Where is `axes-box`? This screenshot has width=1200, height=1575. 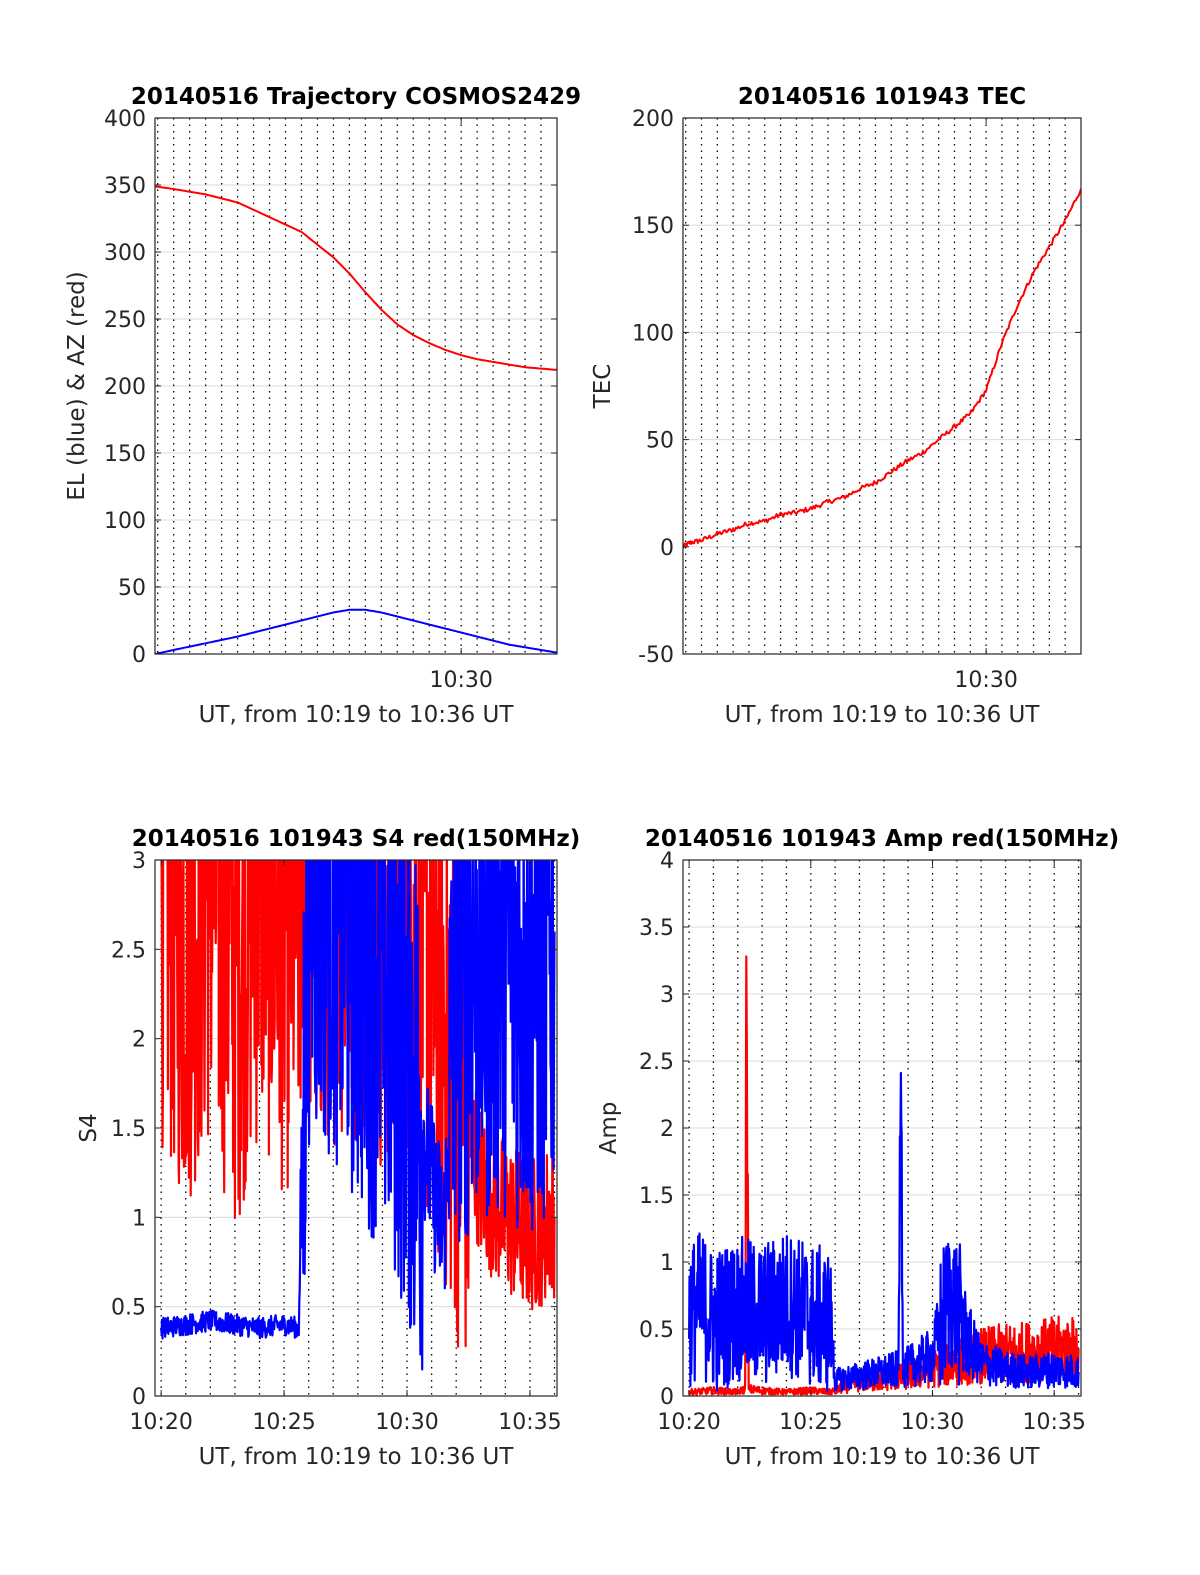 axes-box is located at coordinates (882, 386).